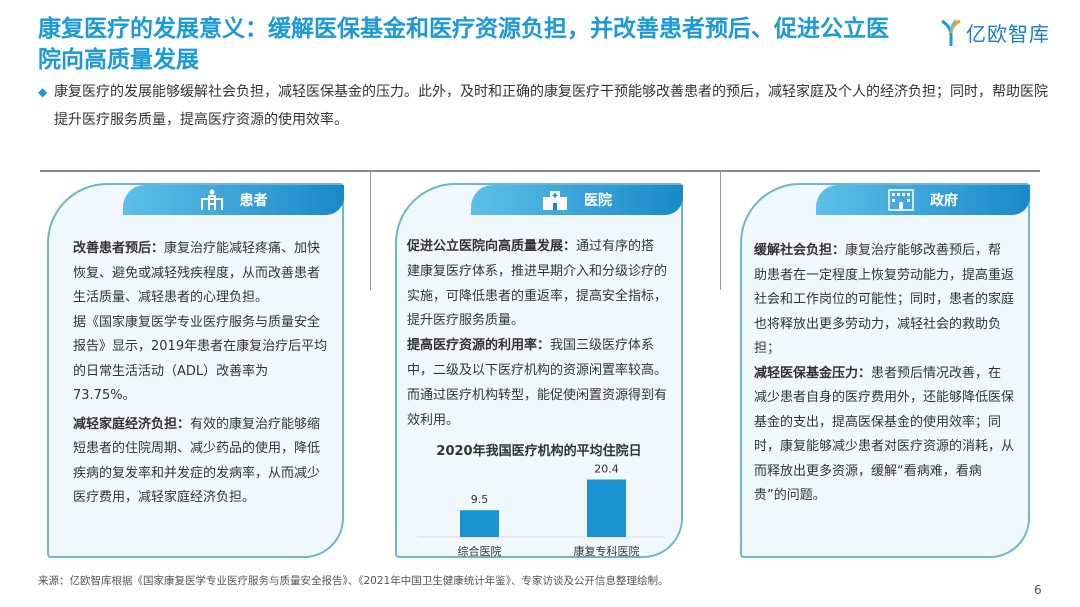 The image size is (1080, 607). Describe the element at coordinates (800, 250) in the screenshot. I see `section-heading: 缓解社会负担：` at that location.